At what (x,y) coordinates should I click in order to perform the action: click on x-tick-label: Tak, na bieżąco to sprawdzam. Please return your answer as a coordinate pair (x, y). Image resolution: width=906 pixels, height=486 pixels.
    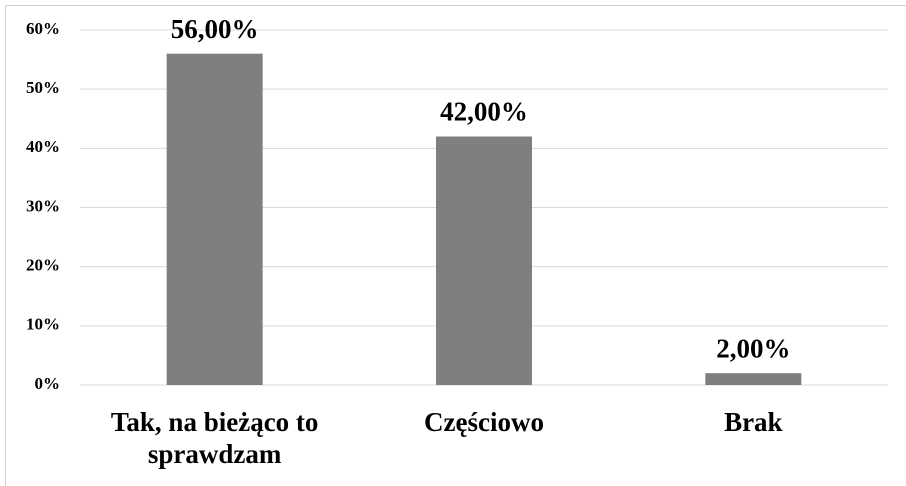
    Looking at the image, I should click on (214, 438).